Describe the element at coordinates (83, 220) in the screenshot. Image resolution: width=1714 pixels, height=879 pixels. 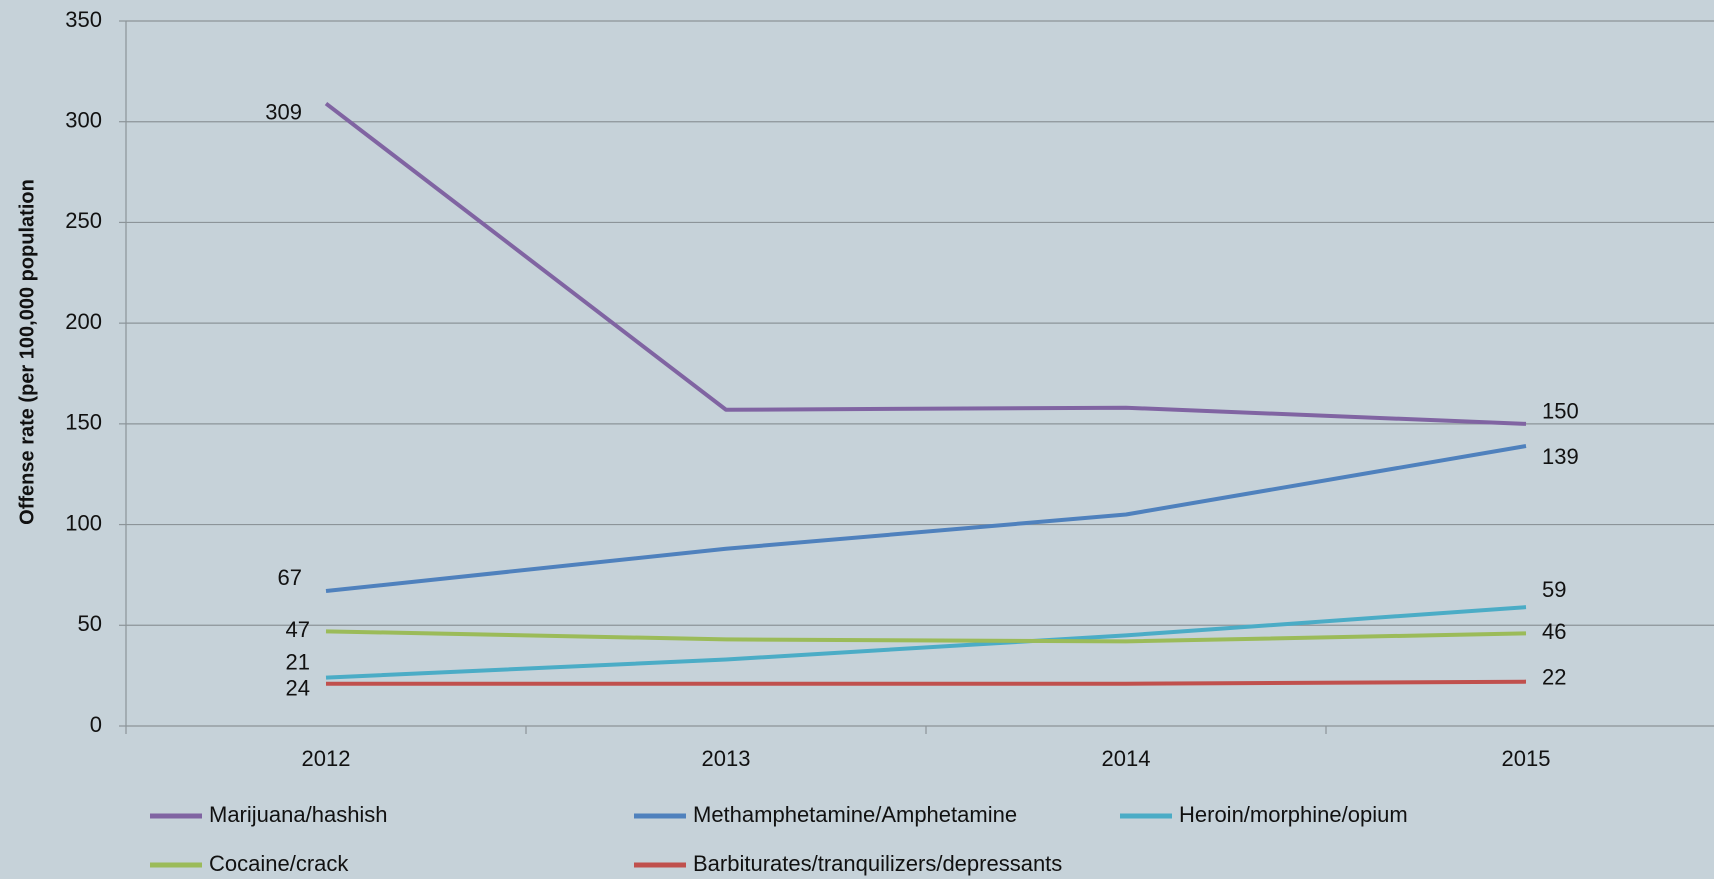
I see `y-tick-label: 250` at that location.